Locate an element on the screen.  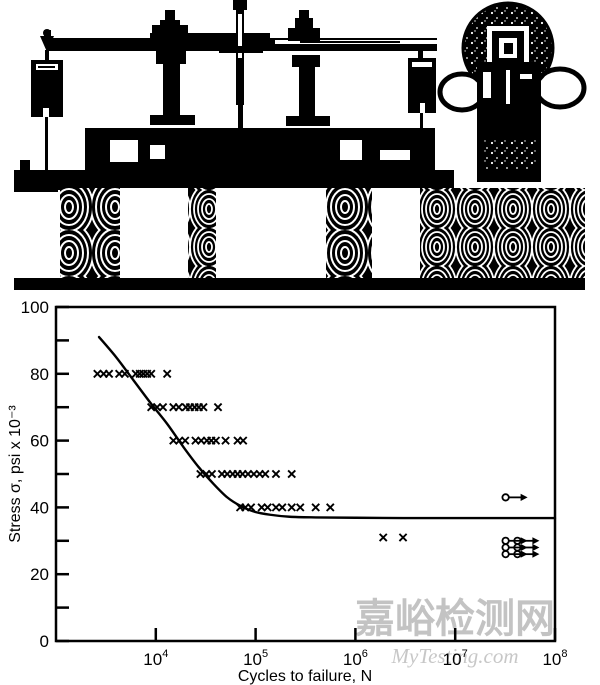
vertical-indicator-rod is located at coordinates (241, 64).